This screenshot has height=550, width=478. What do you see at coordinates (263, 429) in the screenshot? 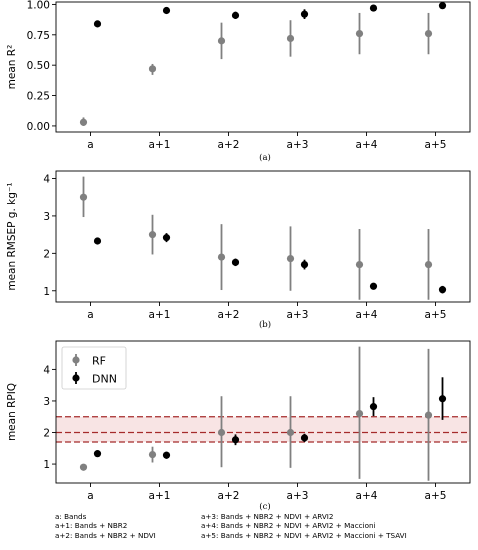
I see `threshold-band` at bounding box center [263, 429].